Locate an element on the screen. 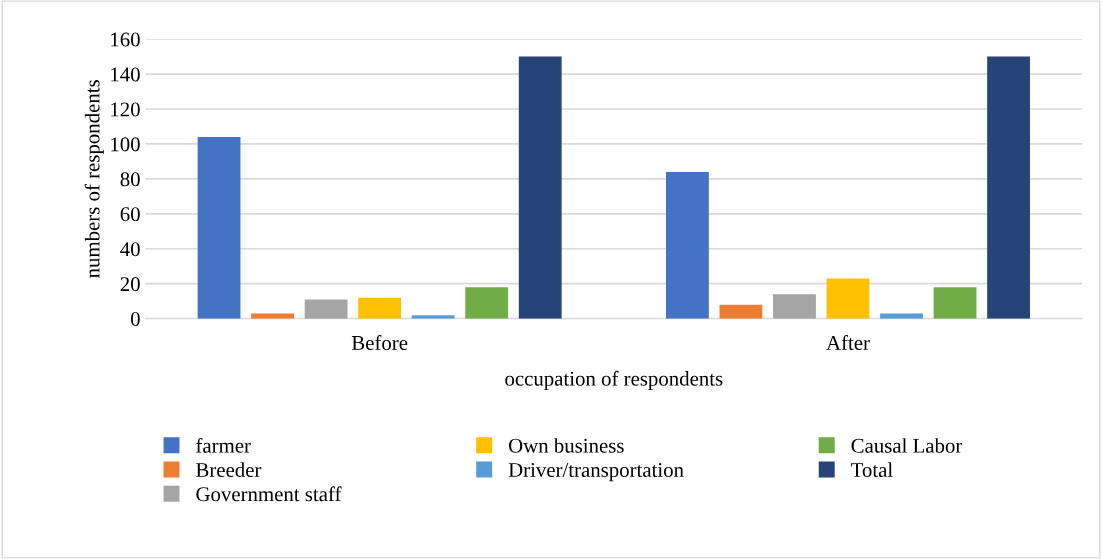 The image size is (1102, 559). legend-label: Driver/transportation is located at coordinates (596, 472).